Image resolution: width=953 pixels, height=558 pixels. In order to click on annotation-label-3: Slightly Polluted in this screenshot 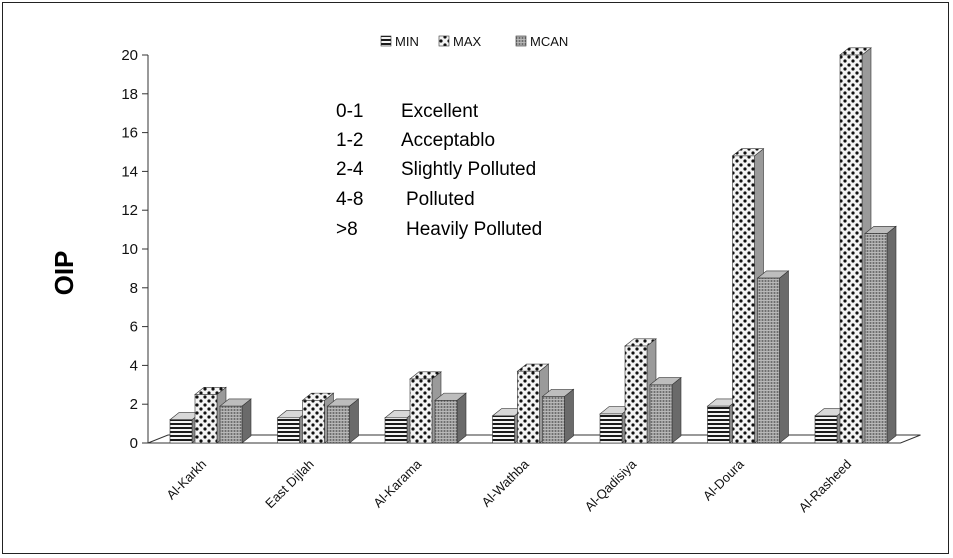, I will do `click(468, 169)`.